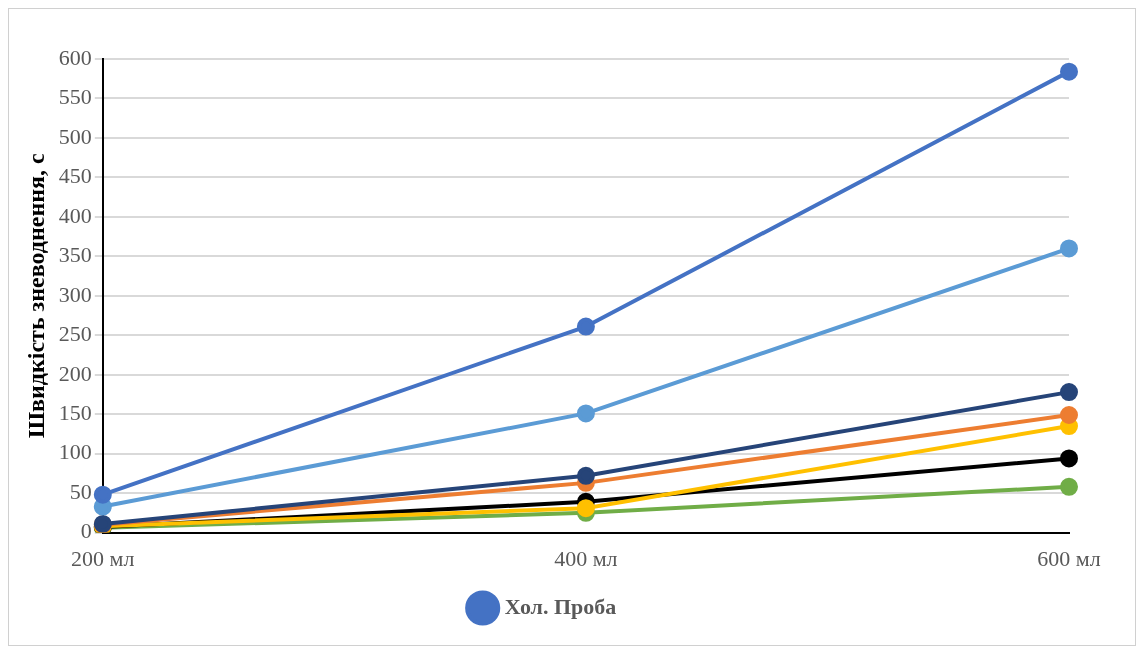 This screenshot has width=1144, height=654. I want to click on legend-label: Хол. Проба, so click(560, 606).